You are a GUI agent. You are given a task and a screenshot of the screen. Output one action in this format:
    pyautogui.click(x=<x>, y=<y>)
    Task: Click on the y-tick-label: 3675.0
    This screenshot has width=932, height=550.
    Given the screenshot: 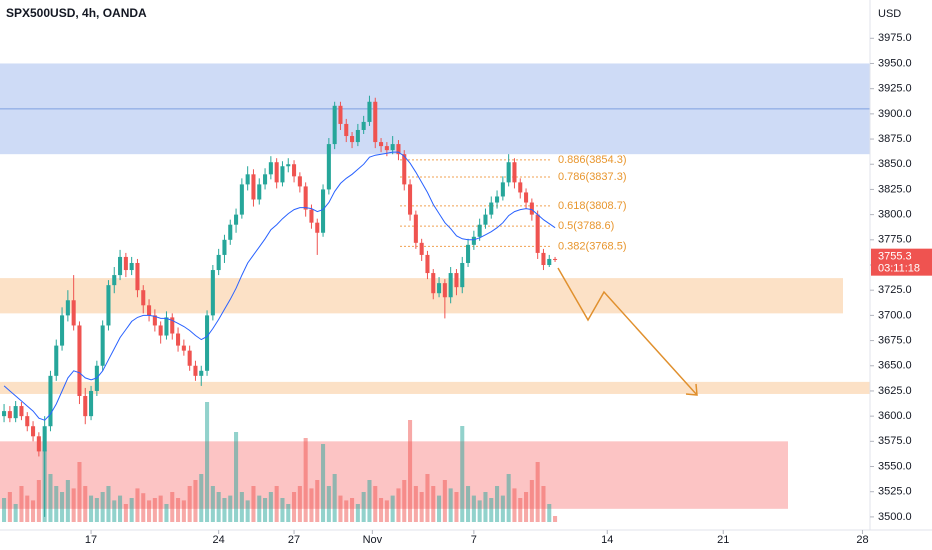 What is the action you would take?
    pyautogui.click(x=895, y=340)
    